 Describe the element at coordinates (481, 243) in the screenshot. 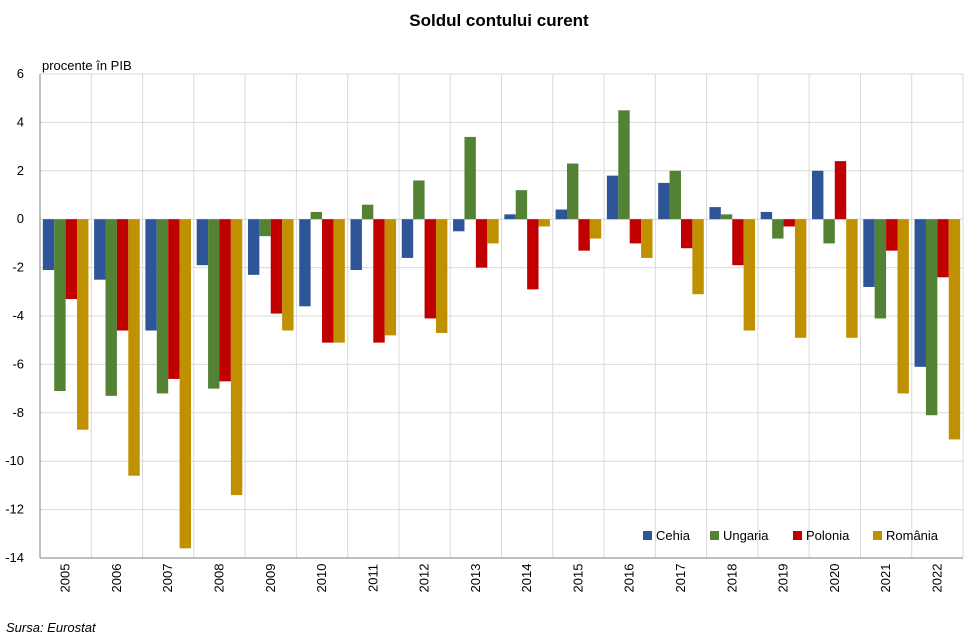

I see `bar-polonia-2013` at that location.